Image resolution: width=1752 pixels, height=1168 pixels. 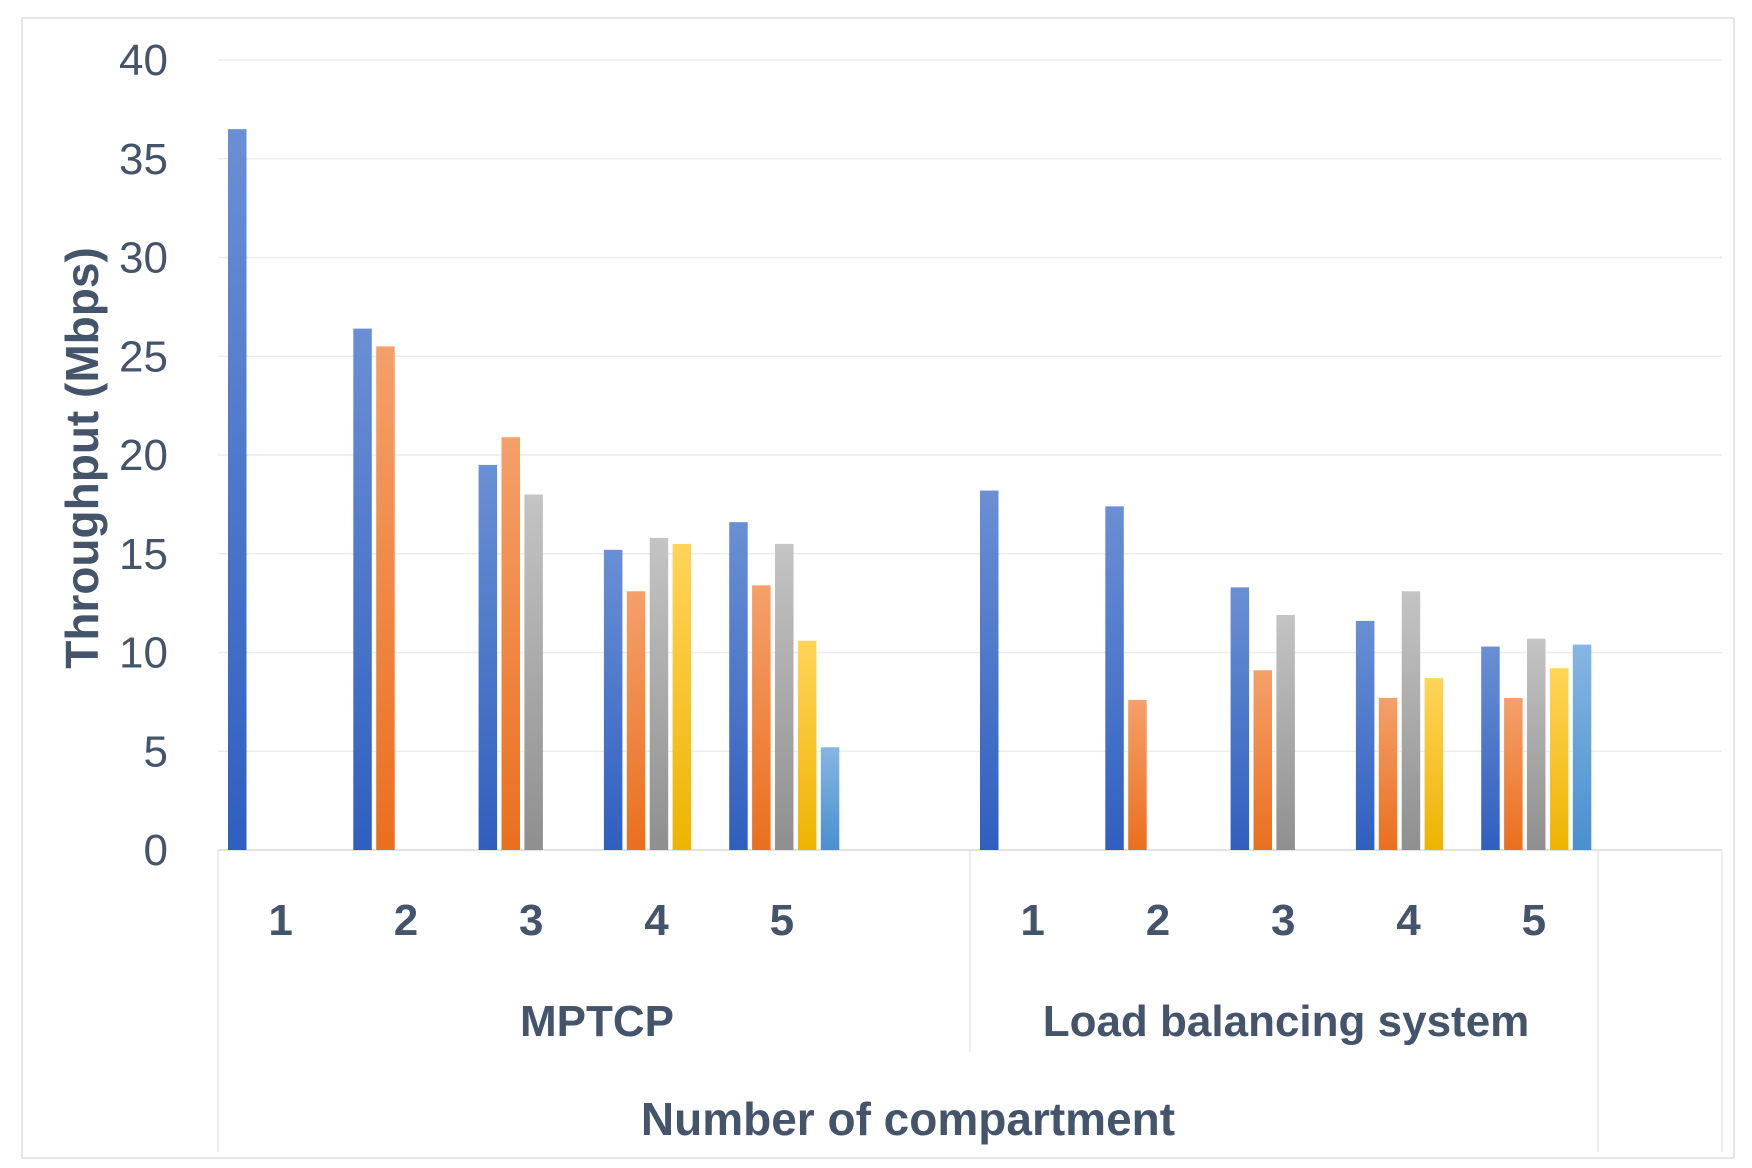 What do you see at coordinates (143, 554) in the screenshot?
I see `y-tick-label: 15` at bounding box center [143, 554].